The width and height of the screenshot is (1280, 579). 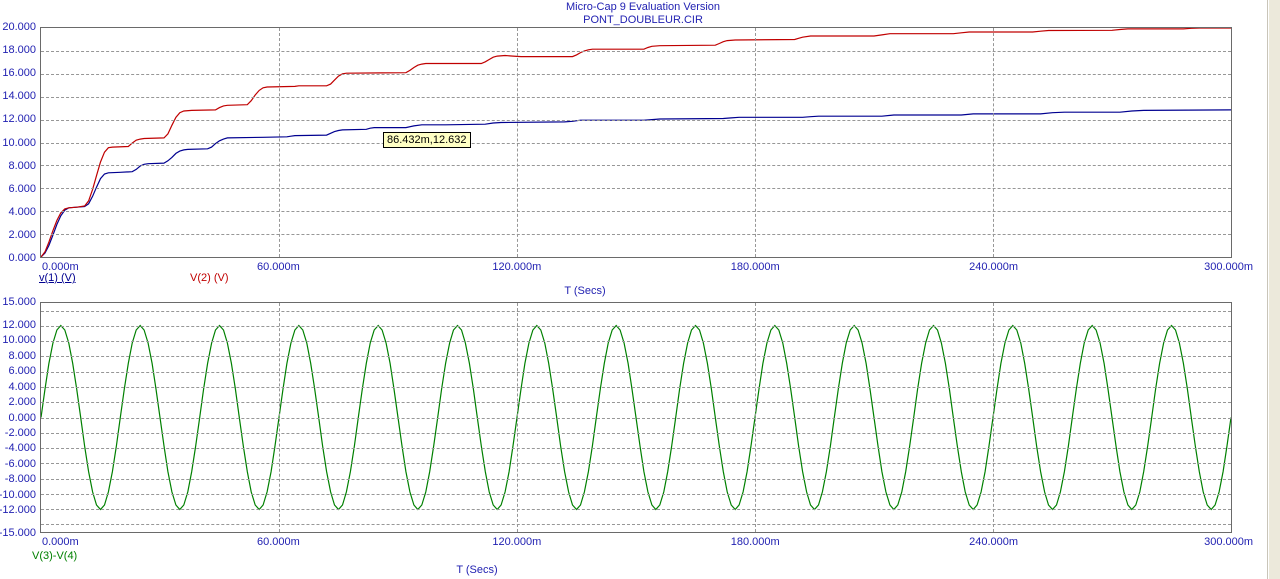 What do you see at coordinates (19, 302) in the screenshot?
I see `y-tick-label: 15.000` at bounding box center [19, 302].